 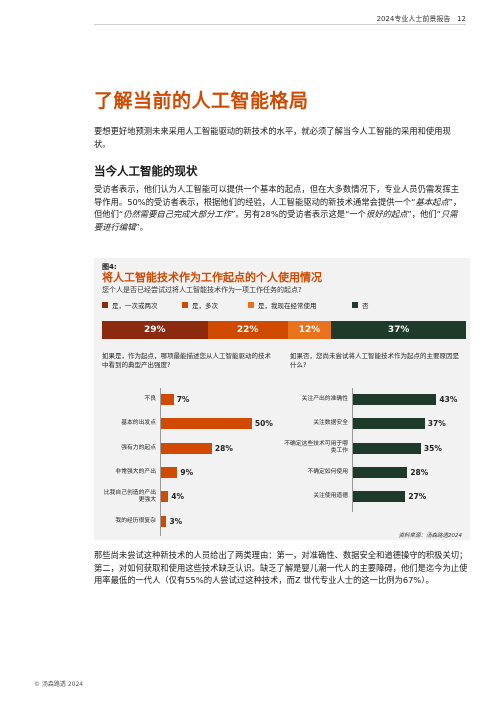 I want to click on figure-source: 资料来源：汤森路透2024, so click(x=430, y=536).